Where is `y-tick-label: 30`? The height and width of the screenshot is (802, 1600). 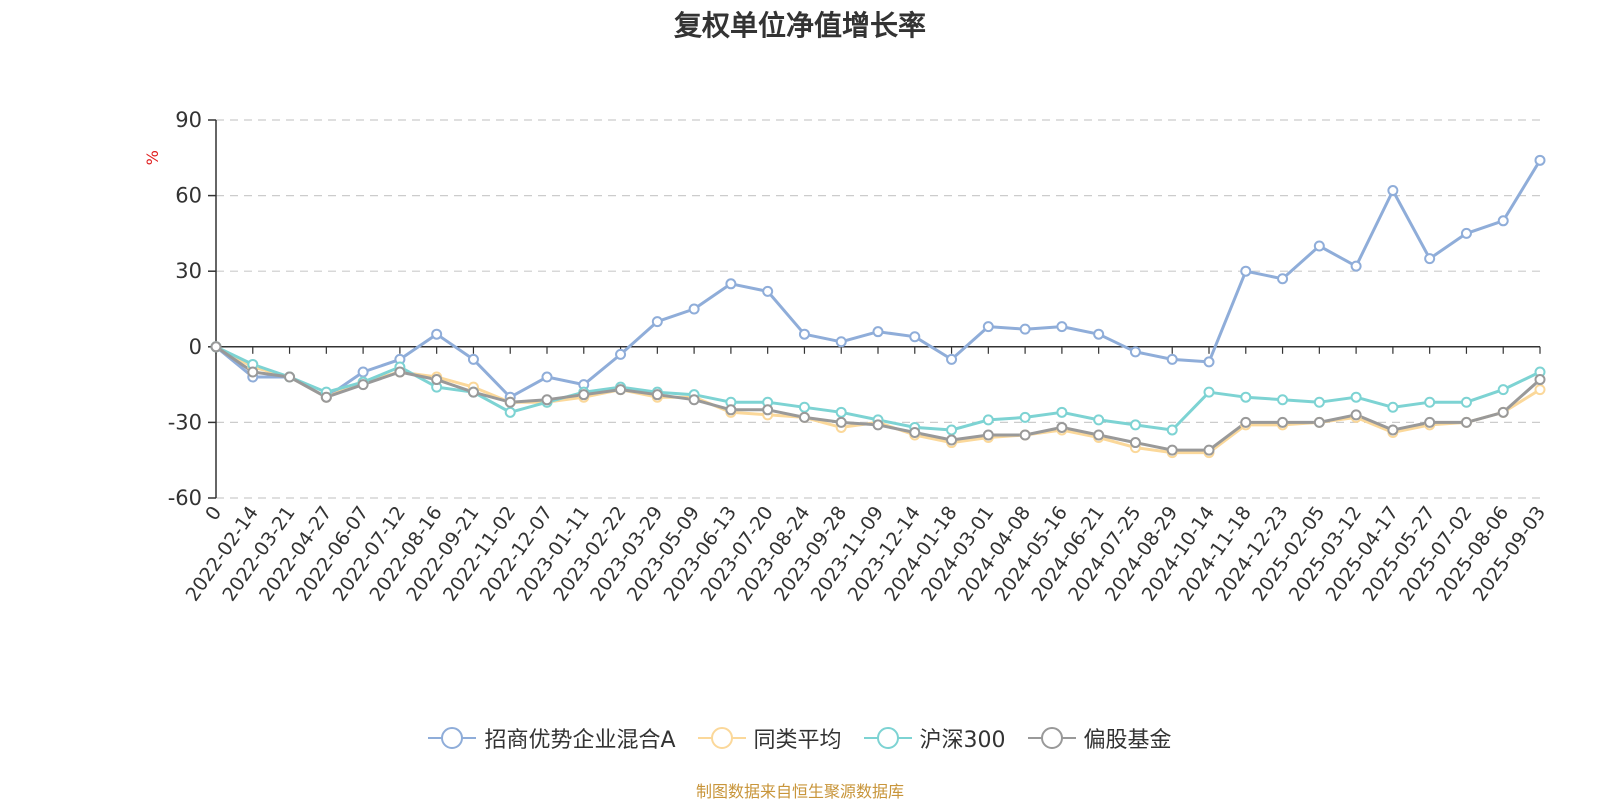 y-tick-label: 30 is located at coordinates (188, 271).